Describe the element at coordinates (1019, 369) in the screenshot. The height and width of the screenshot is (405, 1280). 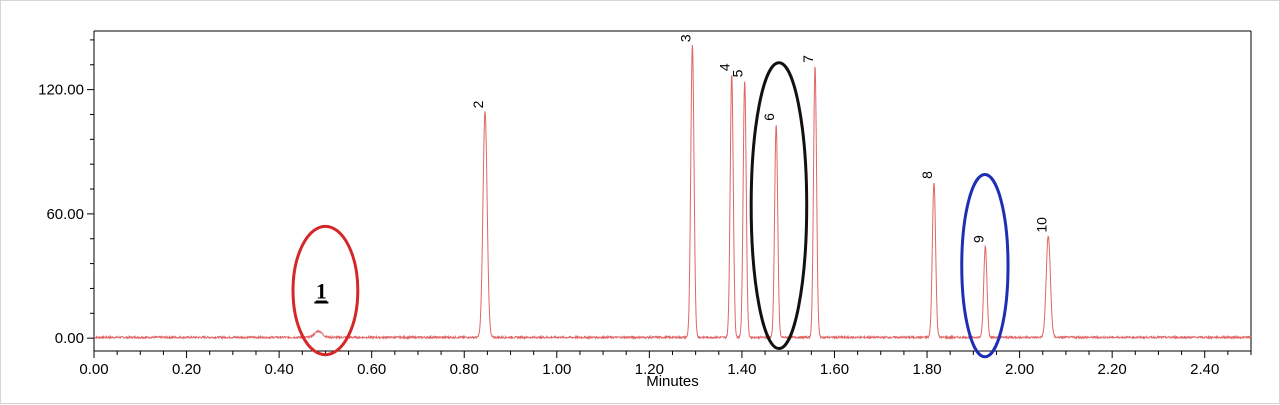
I see `x-tick-label: 2.00` at that location.